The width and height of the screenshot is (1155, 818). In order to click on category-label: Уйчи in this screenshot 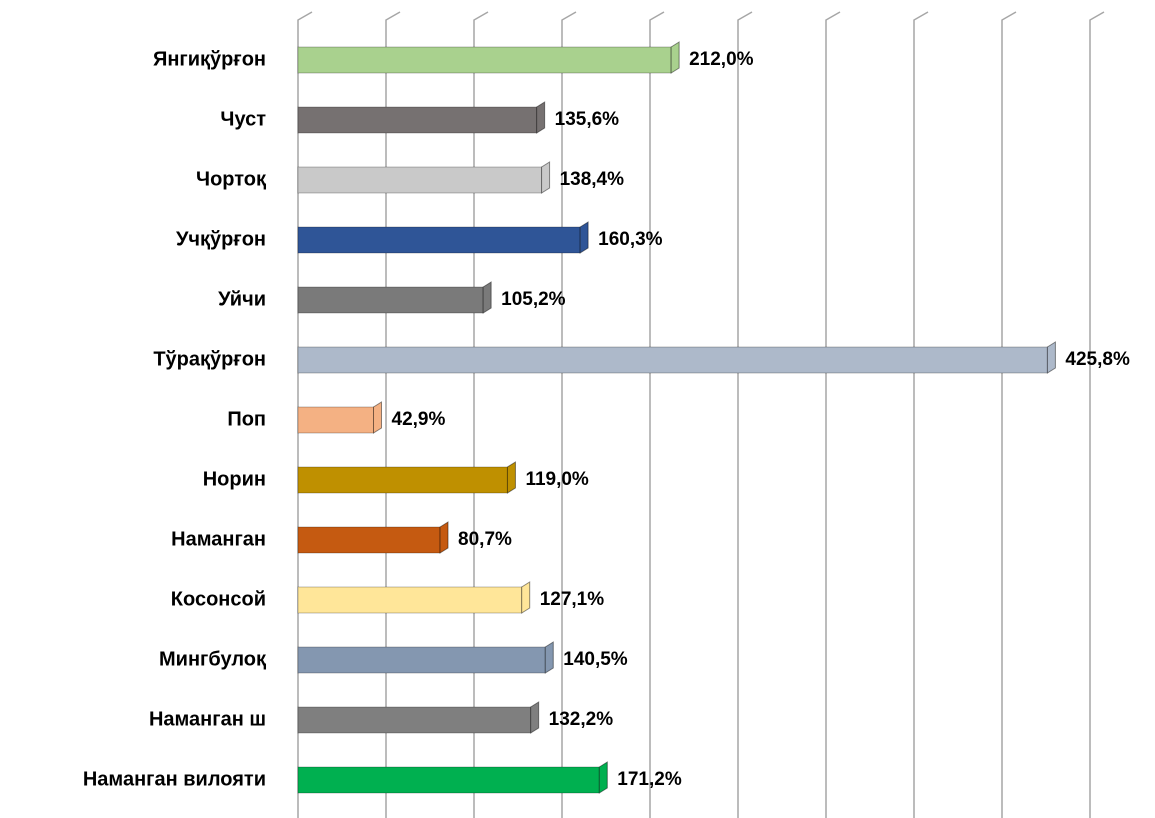, I will do `click(242, 299)`.